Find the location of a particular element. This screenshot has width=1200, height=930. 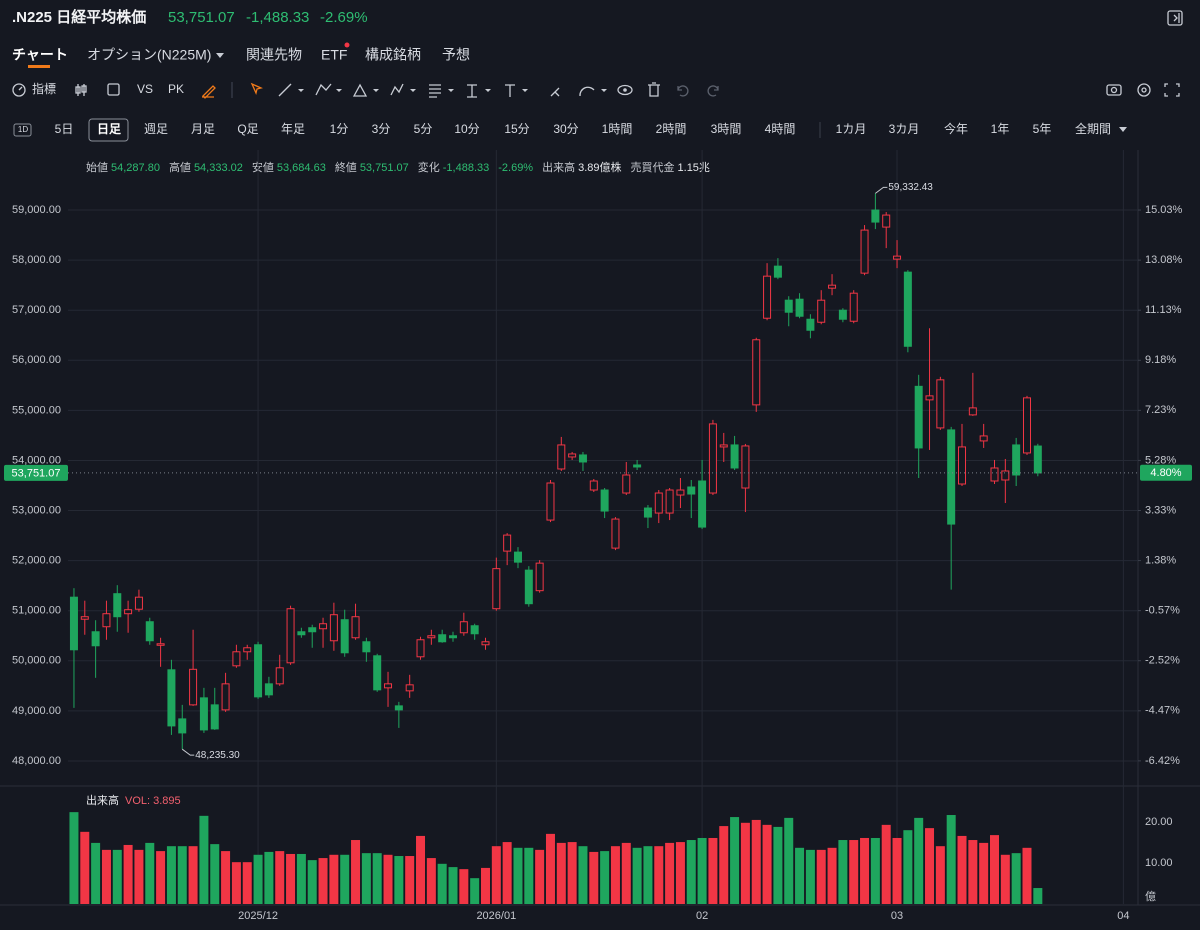

expand-icon is located at coordinates (1175, 18).